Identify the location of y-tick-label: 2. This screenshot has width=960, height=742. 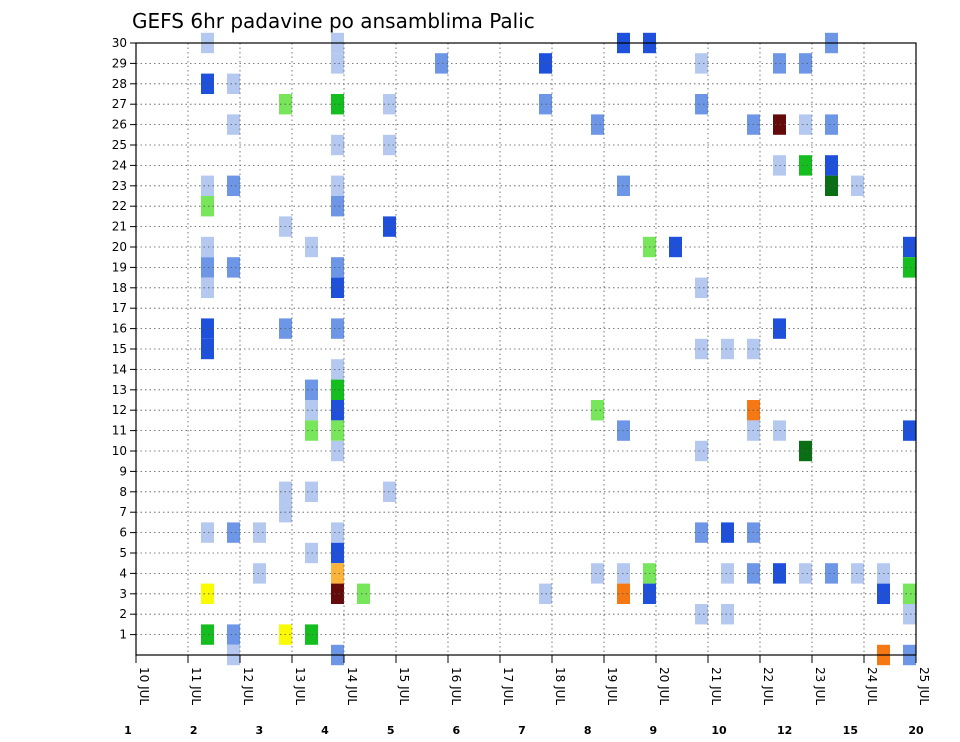
(123, 614).